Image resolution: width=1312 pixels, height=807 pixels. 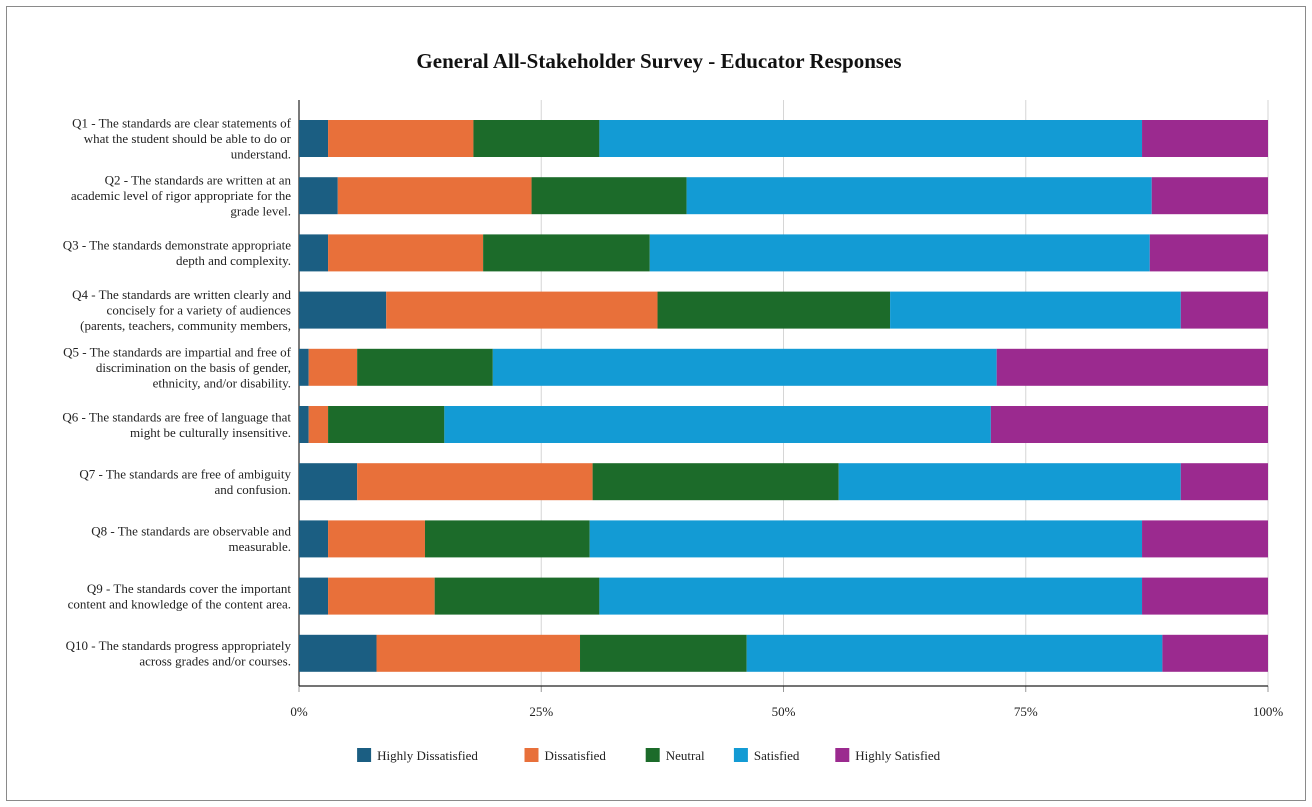 I want to click on x-tick-label: 50%, so click(x=784, y=711).